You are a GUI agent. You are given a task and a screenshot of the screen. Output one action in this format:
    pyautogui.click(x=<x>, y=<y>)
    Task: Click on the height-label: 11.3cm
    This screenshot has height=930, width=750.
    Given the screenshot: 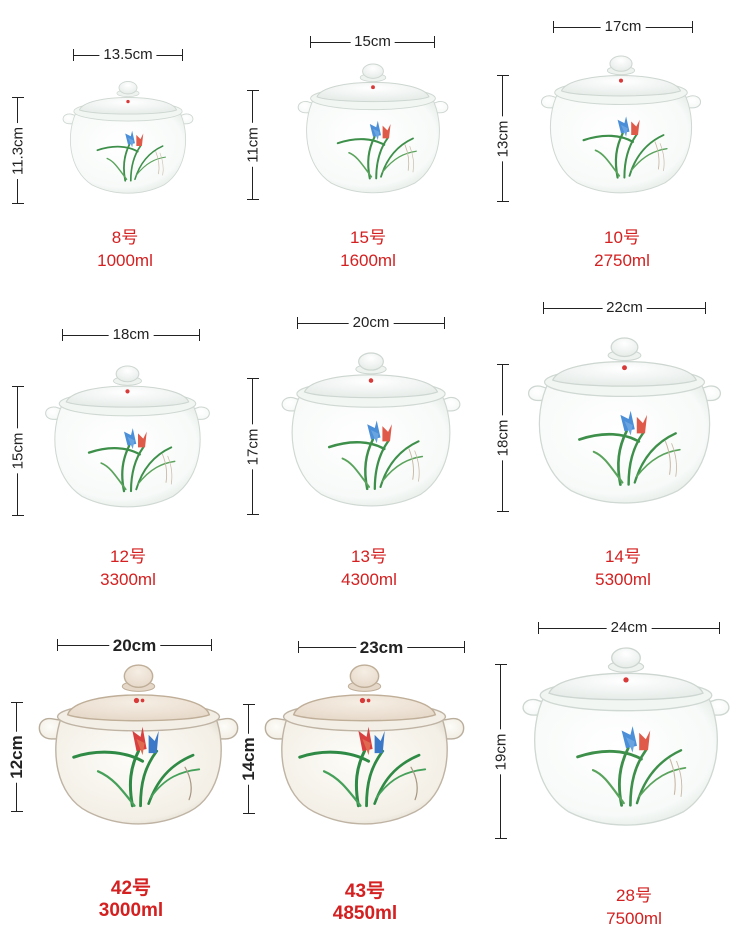 What is the action you would take?
    pyautogui.click(x=18, y=150)
    